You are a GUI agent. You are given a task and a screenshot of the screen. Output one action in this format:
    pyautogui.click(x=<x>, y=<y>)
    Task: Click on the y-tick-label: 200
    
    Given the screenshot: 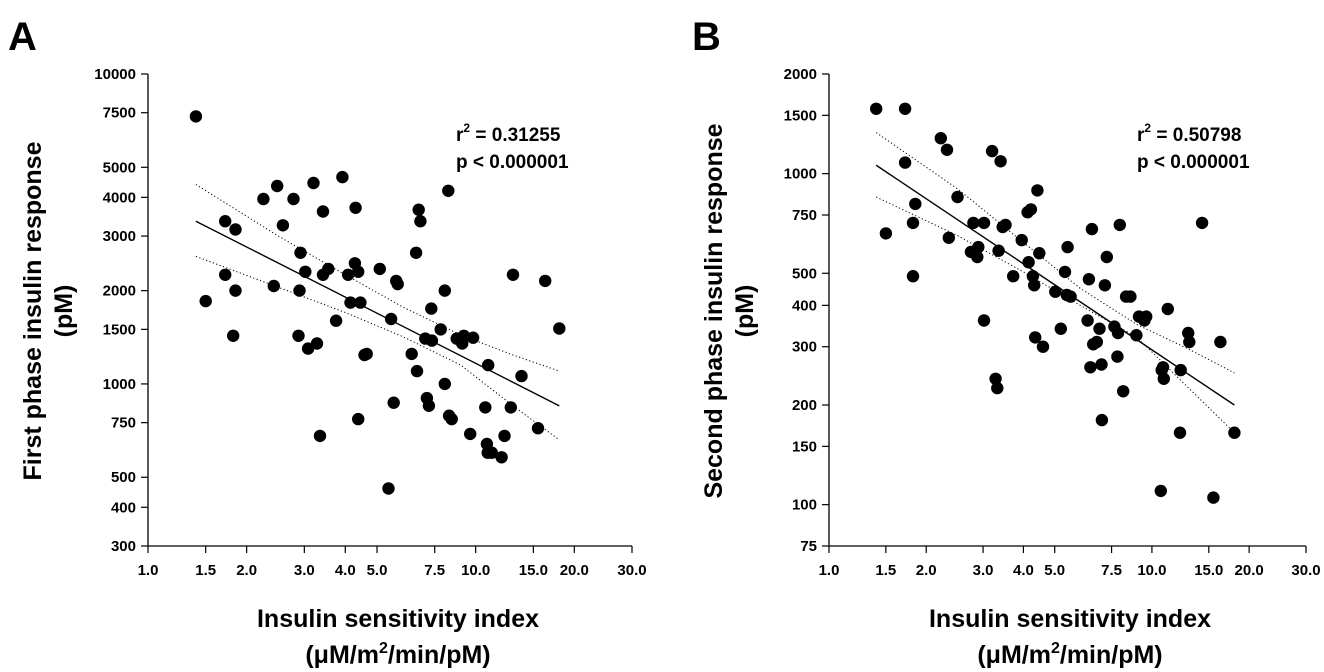 What is the action you would take?
    pyautogui.click(x=804, y=405)
    